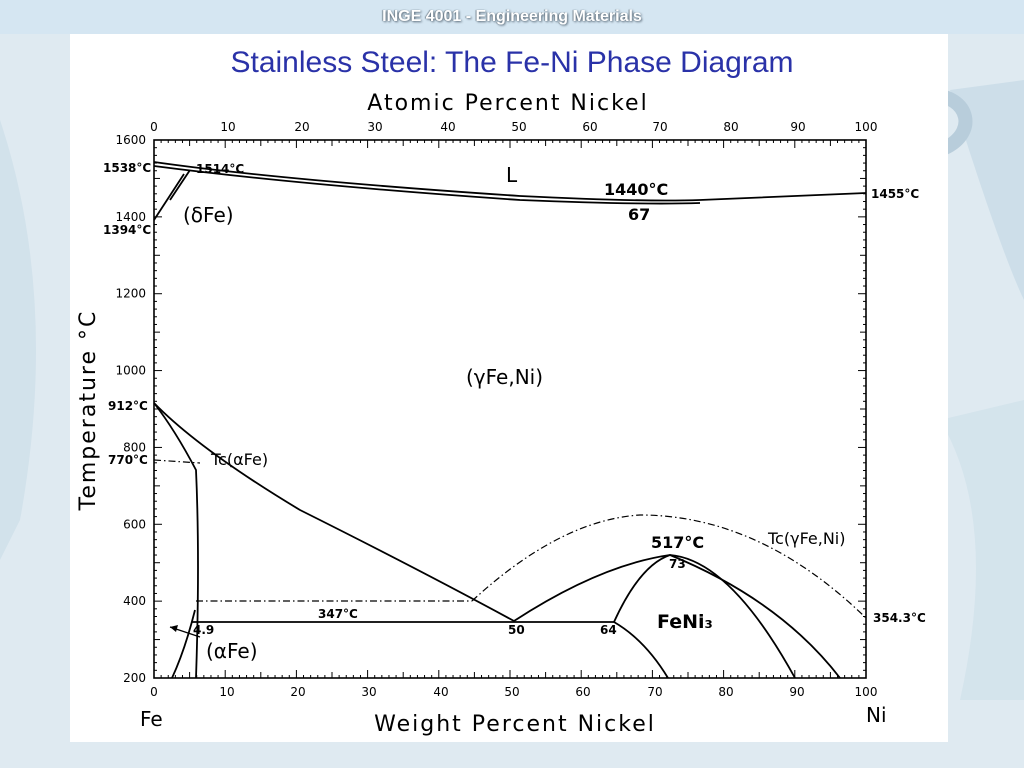 This screenshot has width=1024, height=768. Describe the element at coordinates (796, 692) in the screenshot. I see `bottom-tick-label: 90` at that location.